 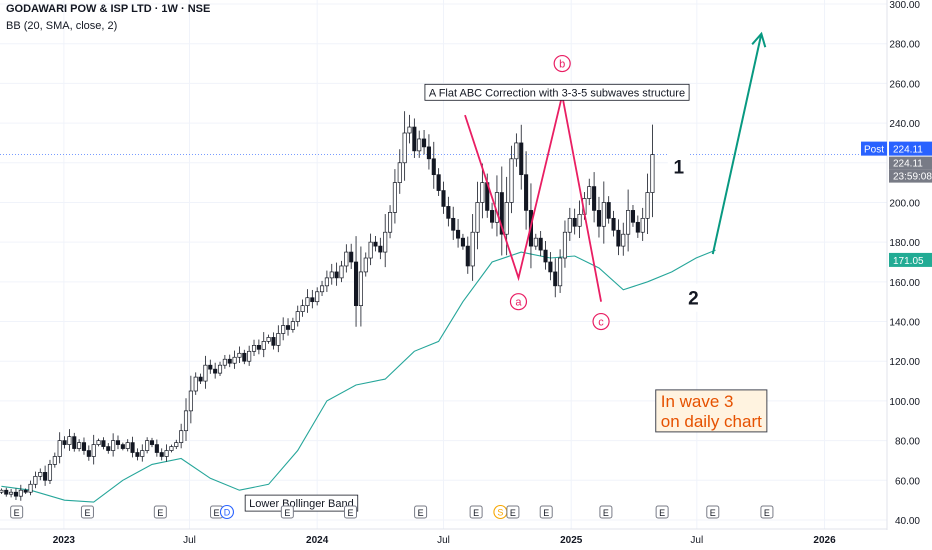 I want to click on time-axis: 2023 Jul 2024 Jul 2025 Jul 2026, so click(x=444, y=540).